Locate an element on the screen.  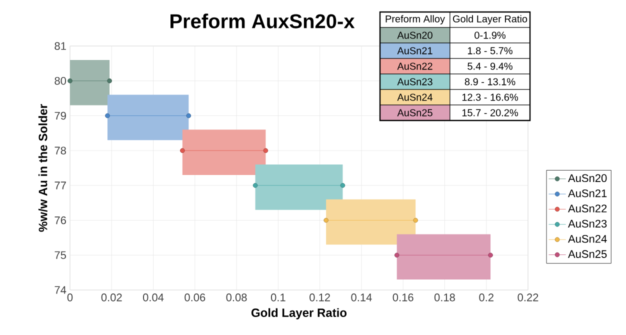
x-tick-label: 0.14 is located at coordinates (361, 298).